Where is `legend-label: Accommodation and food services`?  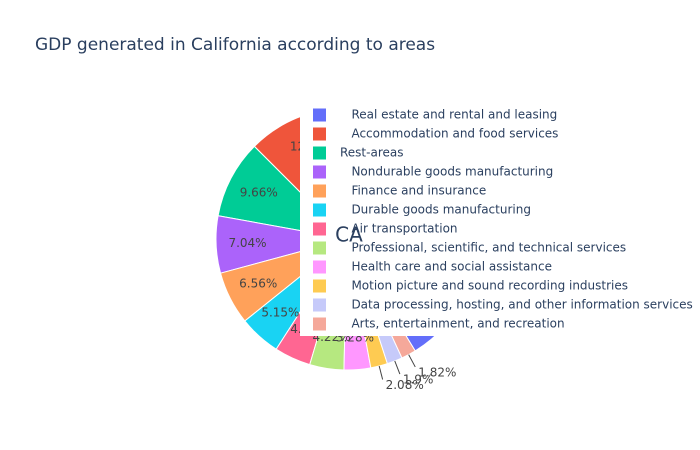 legend-label: Accommodation and food services is located at coordinates (449, 134).